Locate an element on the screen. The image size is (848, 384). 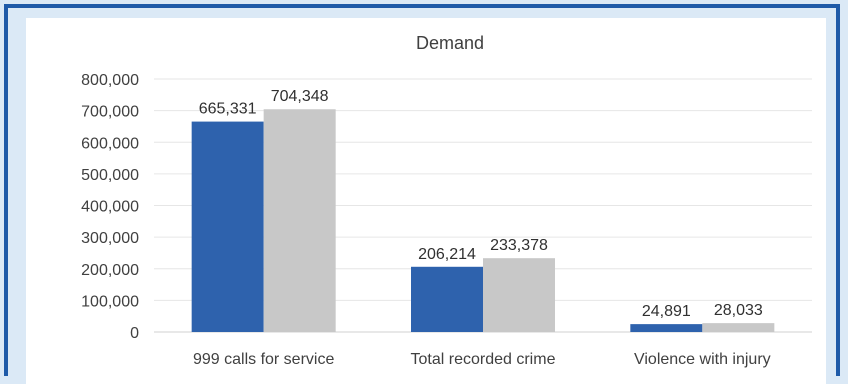
data-label: 206,214 is located at coordinates (447, 254).